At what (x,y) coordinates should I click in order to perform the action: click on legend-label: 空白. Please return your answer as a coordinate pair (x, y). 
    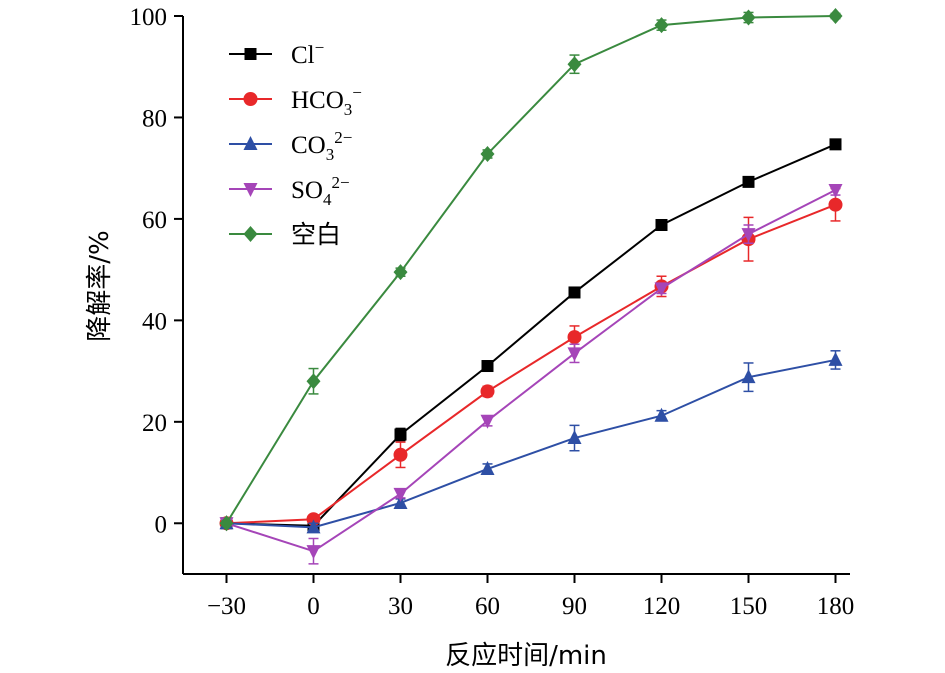
    Looking at the image, I should click on (316, 235).